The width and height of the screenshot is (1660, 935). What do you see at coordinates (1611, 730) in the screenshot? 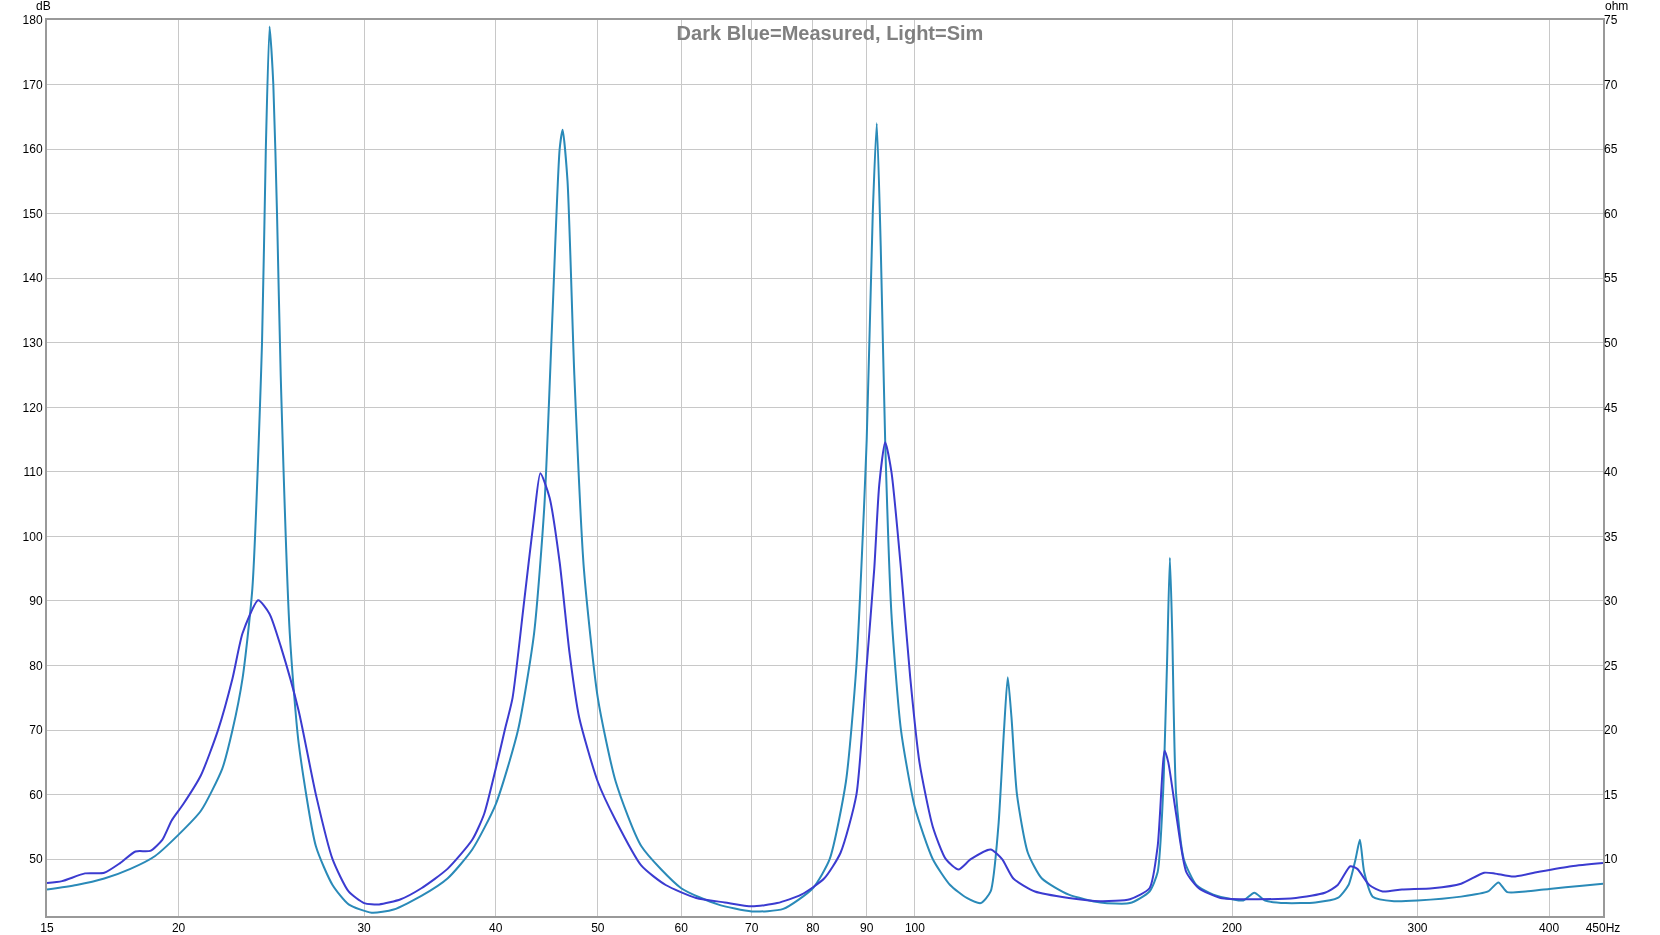
I see `y2-tick-label: 20` at bounding box center [1611, 730].